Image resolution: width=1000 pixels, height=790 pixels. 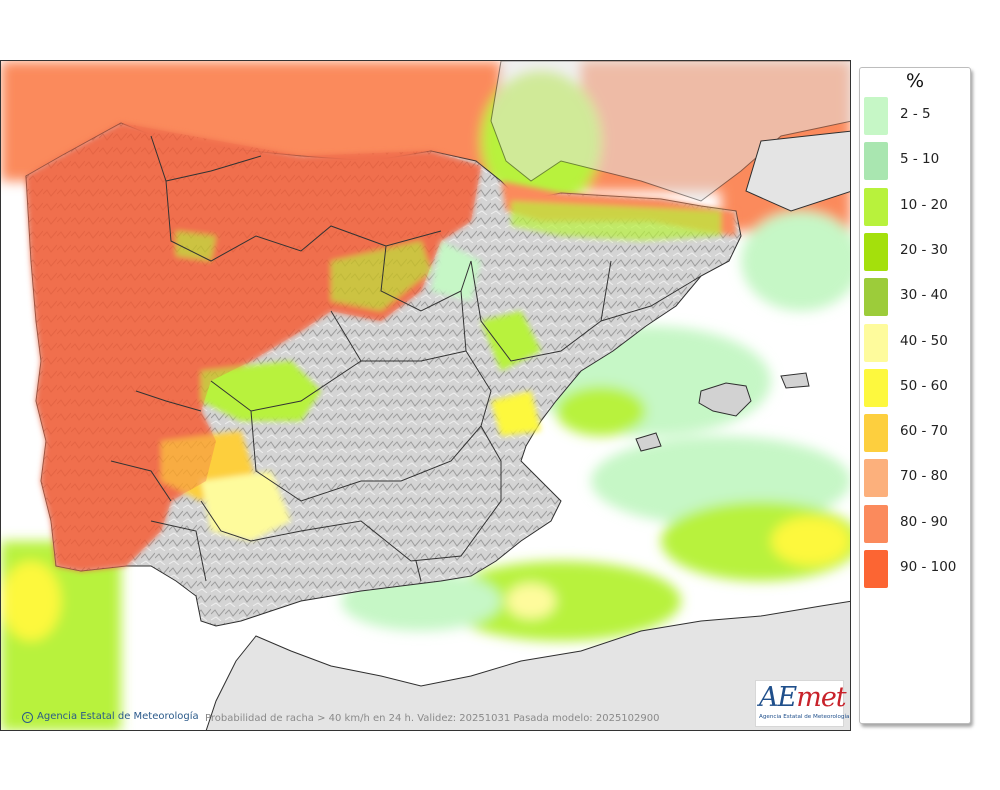 I want to click on land-north-africa, so click(x=527, y=665).